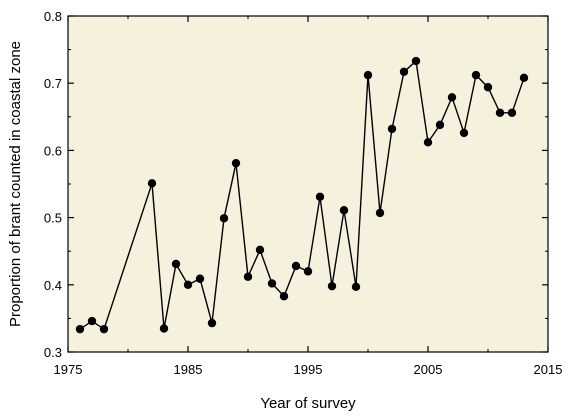 The height and width of the screenshot is (417, 576). I want to click on y-tick-label: 0.4, so click(53, 285).